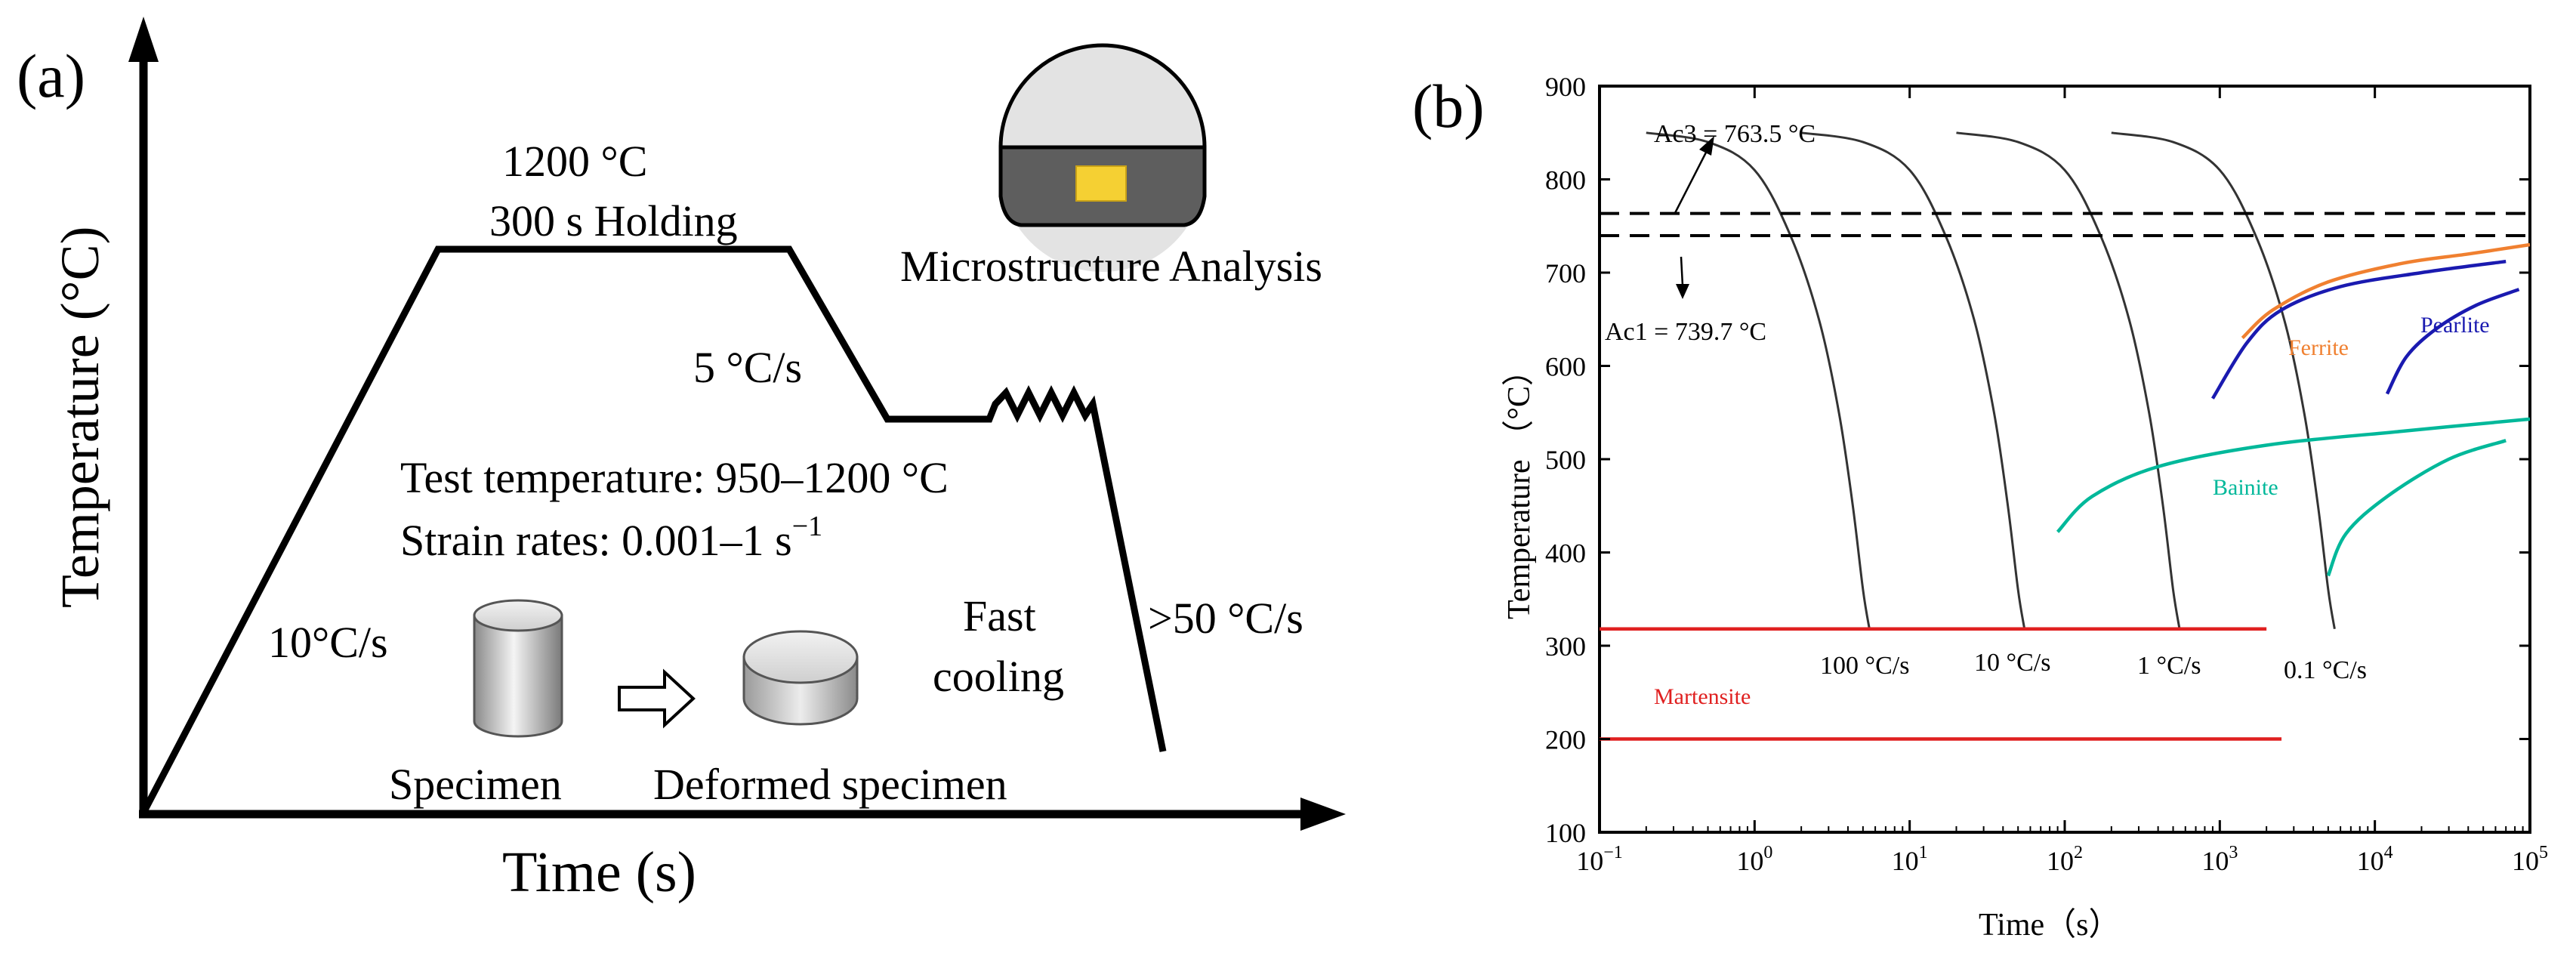 This screenshot has height=975, width=2576. What do you see at coordinates (1565, 460) in the screenshot?
I see `y-tick-label: 500` at bounding box center [1565, 460].